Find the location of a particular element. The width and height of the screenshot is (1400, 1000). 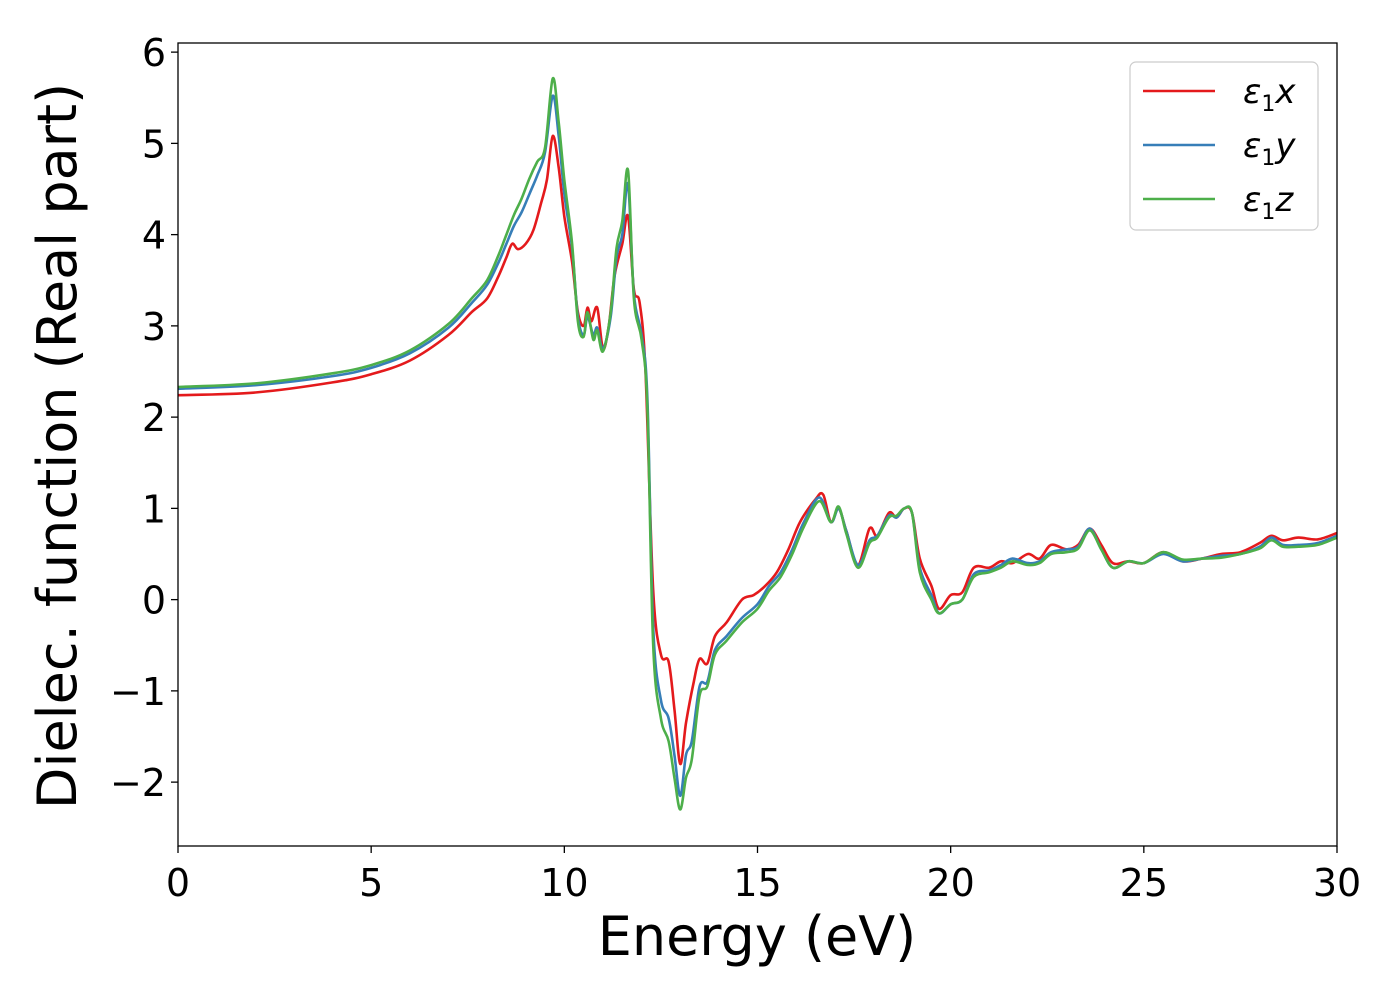

y-tick-label: −1 is located at coordinates (138, 692).